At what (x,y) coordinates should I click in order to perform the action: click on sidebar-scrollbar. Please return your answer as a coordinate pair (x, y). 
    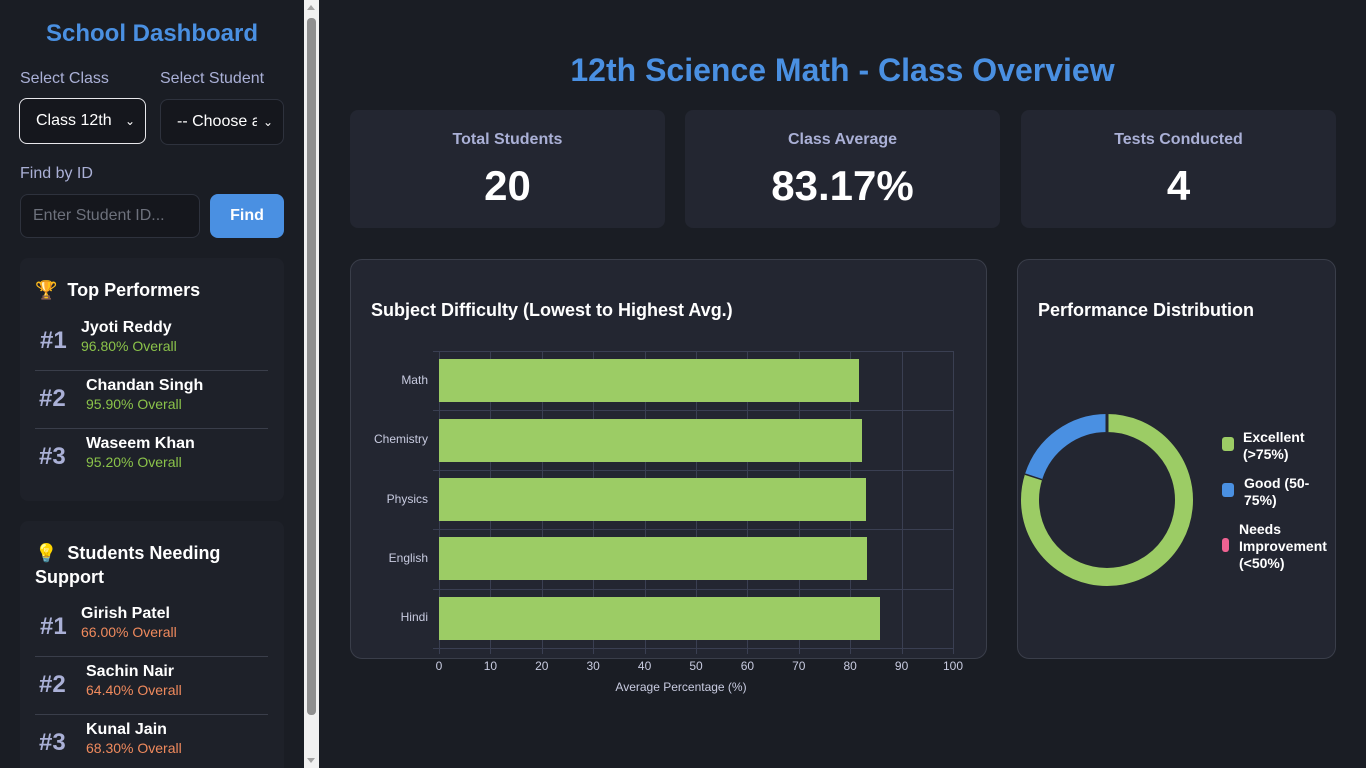
    Looking at the image, I should click on (311, 384).